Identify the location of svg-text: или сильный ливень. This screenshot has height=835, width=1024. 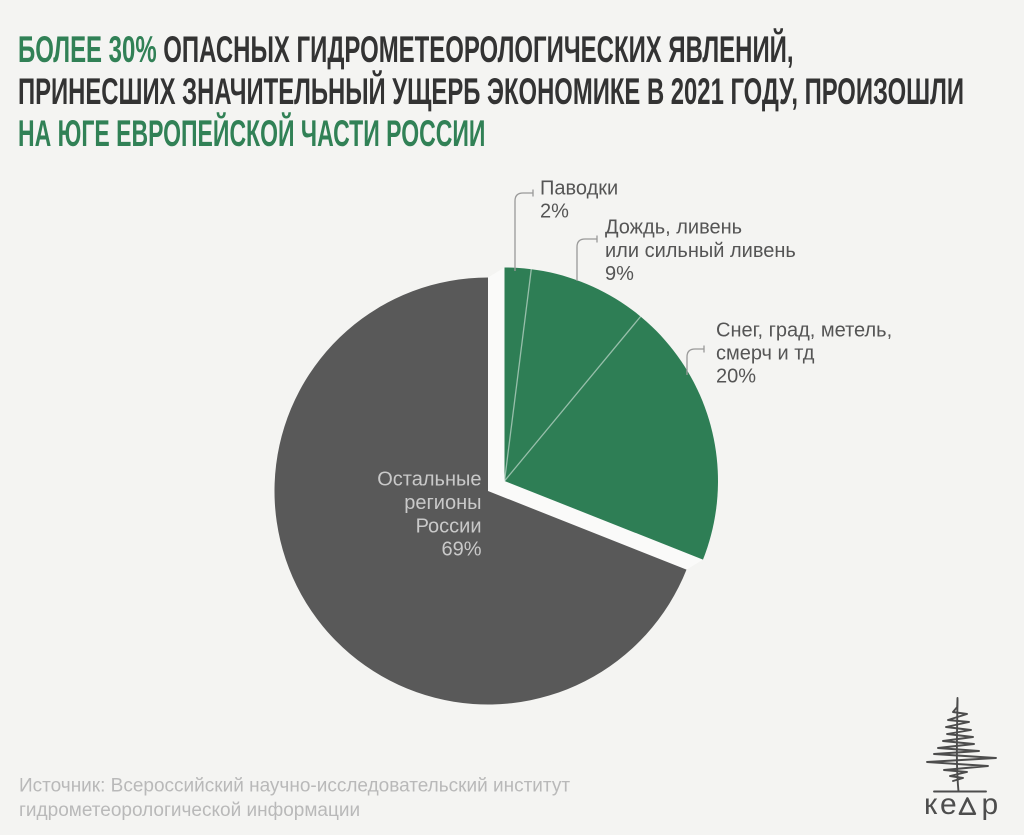
(700, 251).